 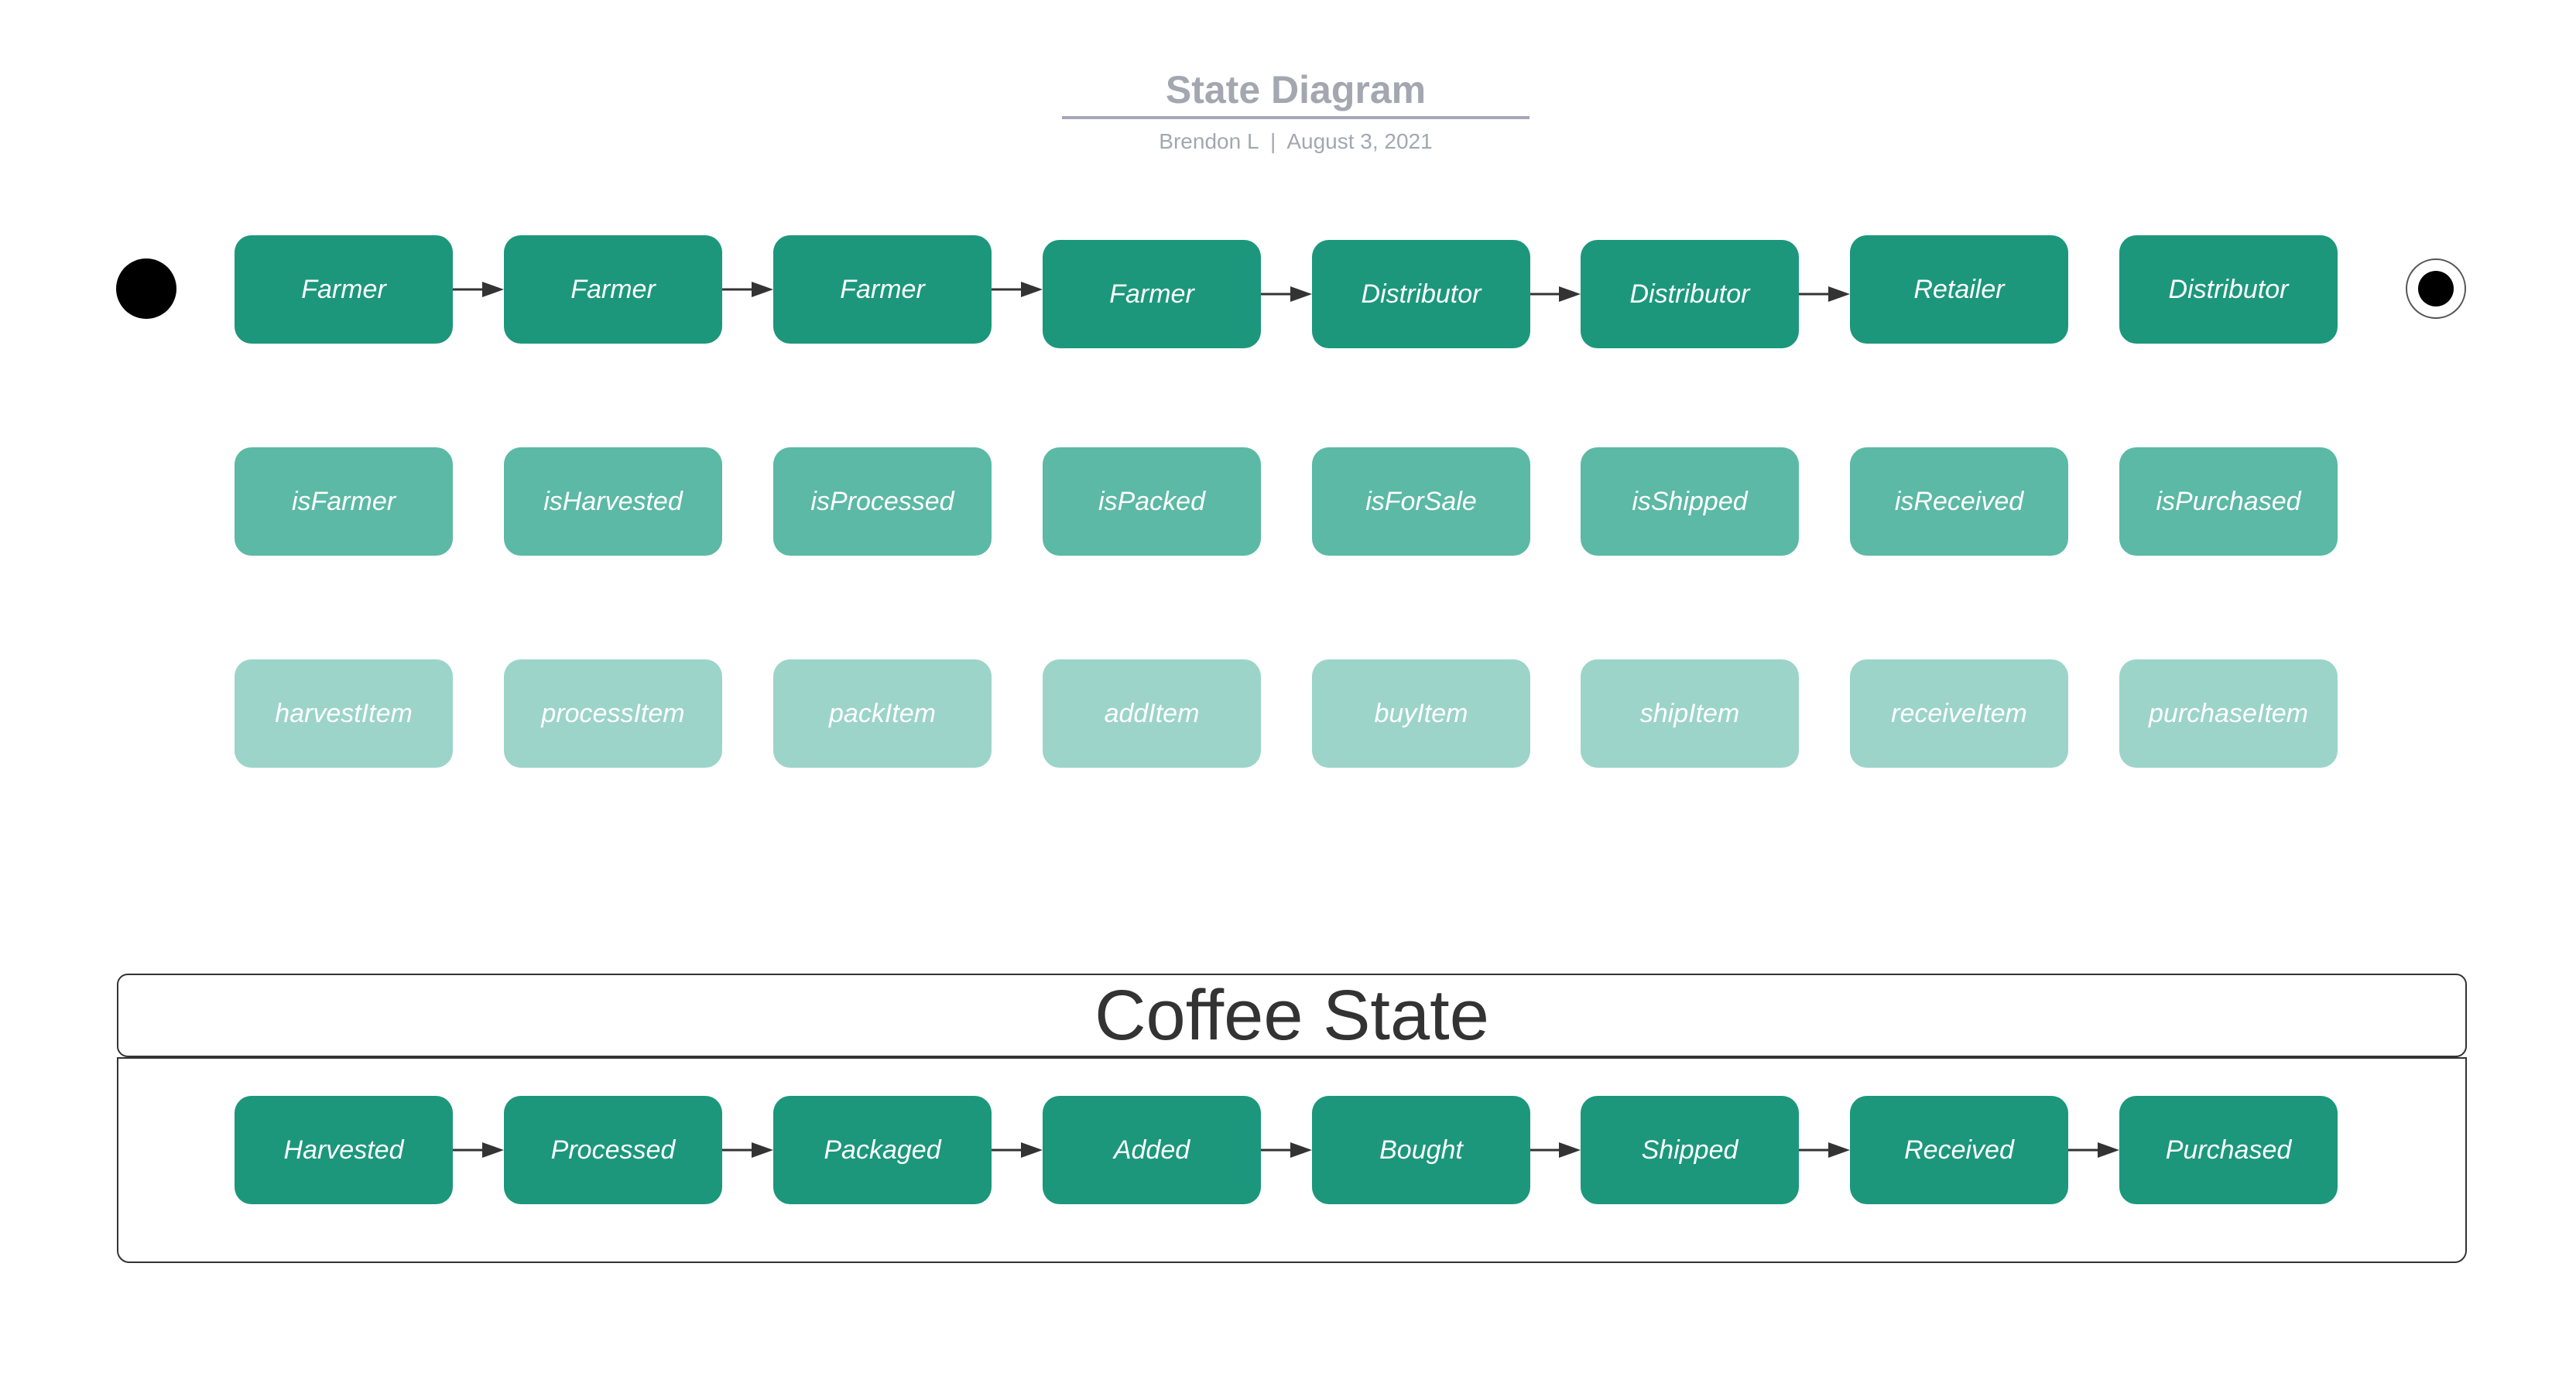 I want to click on page-subtitle: Brendon L | August 3, 2021, so click(x=1296, y=141).